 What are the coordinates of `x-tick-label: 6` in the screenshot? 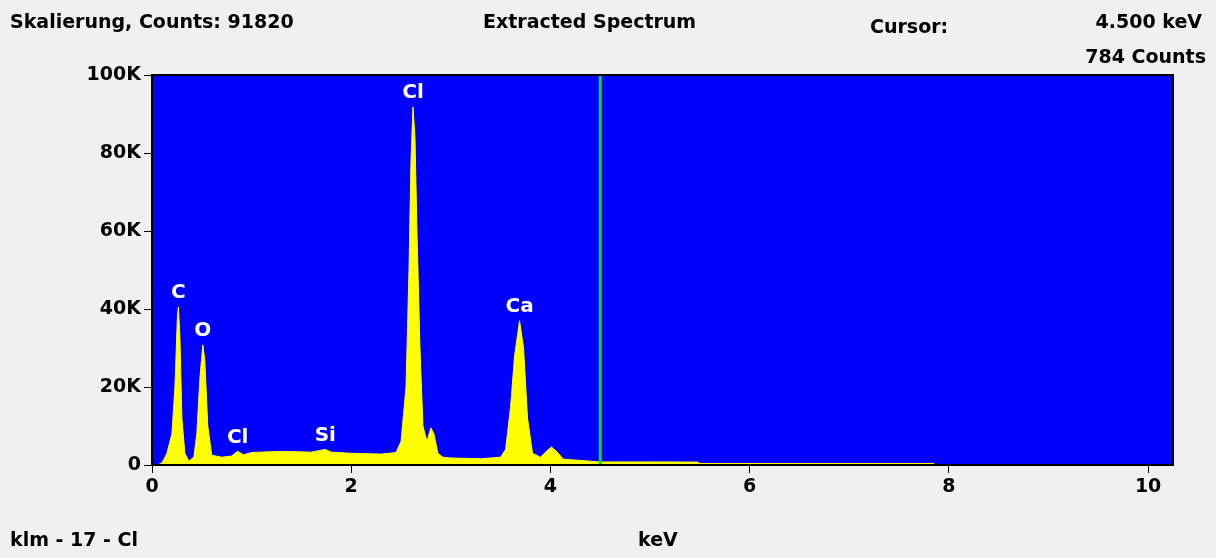 It's located at (750, 485).